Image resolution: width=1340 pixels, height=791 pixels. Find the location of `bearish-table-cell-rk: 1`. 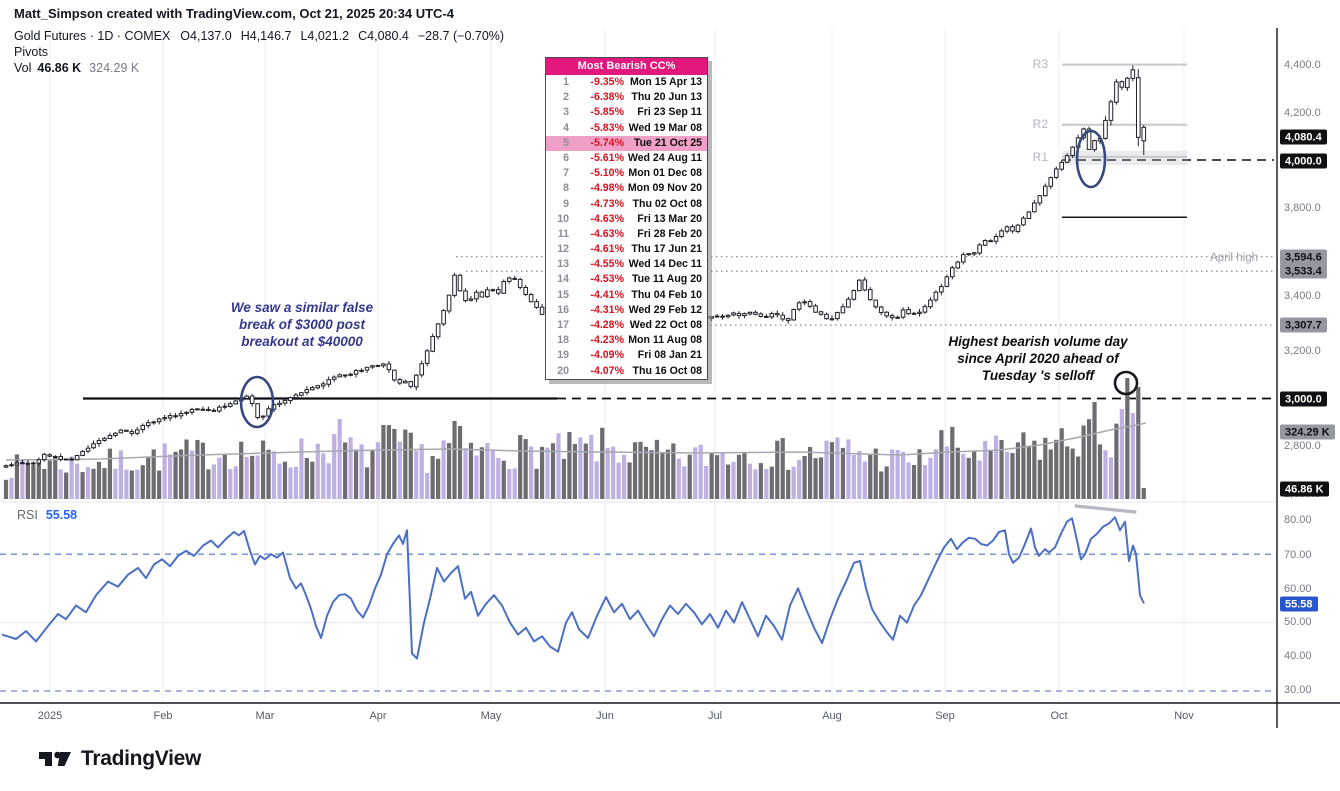

bearish-table-cell-rk: 1 is located at coordinates (566, 82).